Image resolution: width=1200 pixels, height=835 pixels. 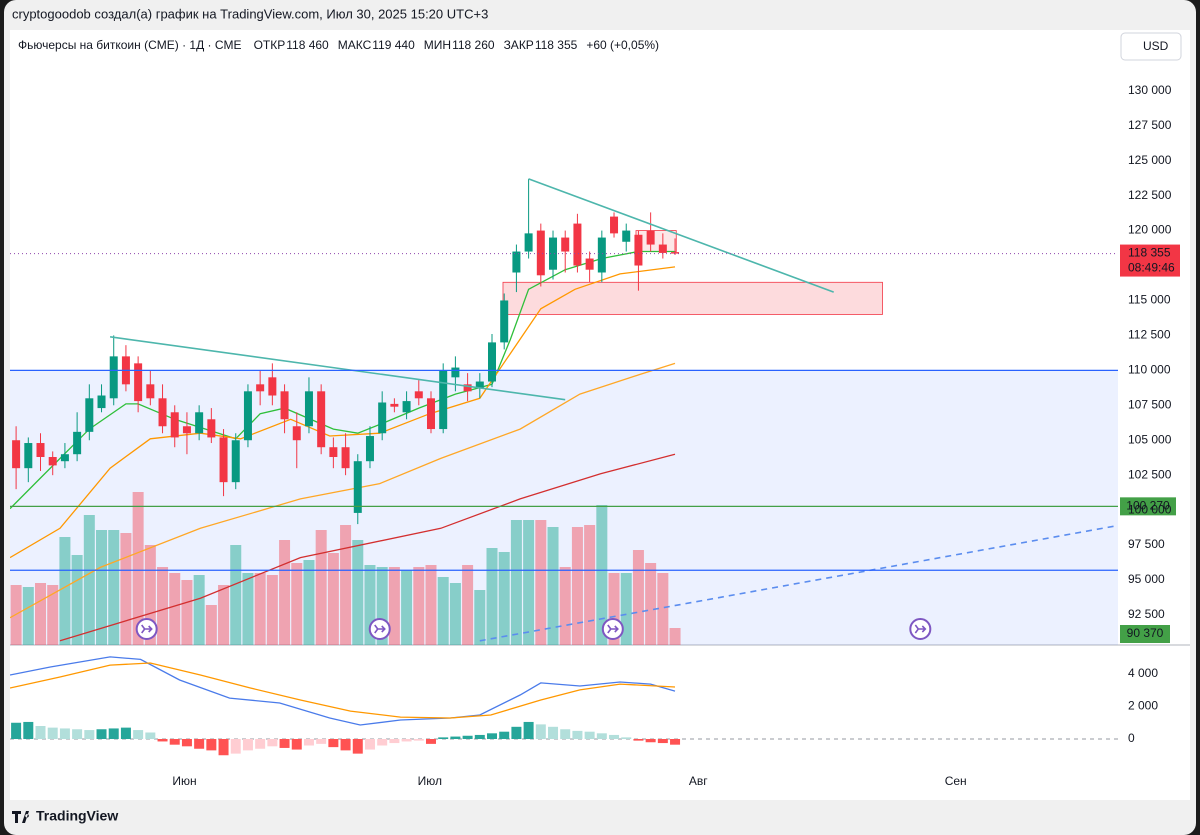 I want to click on currency-button, so click(x=1151, y=46).